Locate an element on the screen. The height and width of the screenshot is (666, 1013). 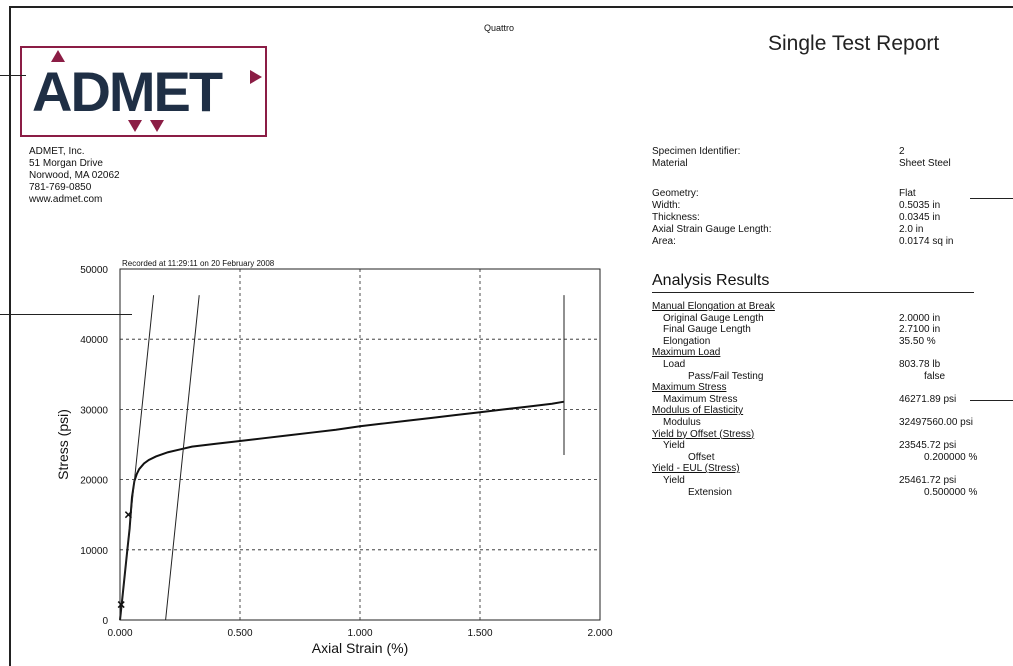
y-tick-label: 20000 is located at coordinates (94, 481).